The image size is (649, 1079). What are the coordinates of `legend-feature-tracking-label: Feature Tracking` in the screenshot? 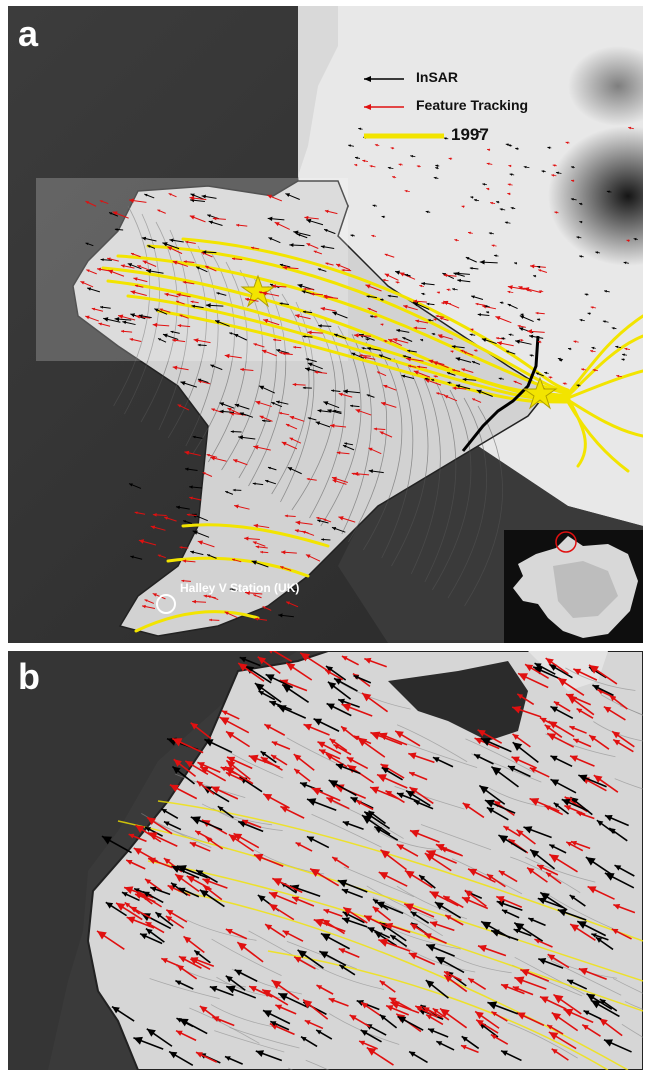 It's located at (472, 105).